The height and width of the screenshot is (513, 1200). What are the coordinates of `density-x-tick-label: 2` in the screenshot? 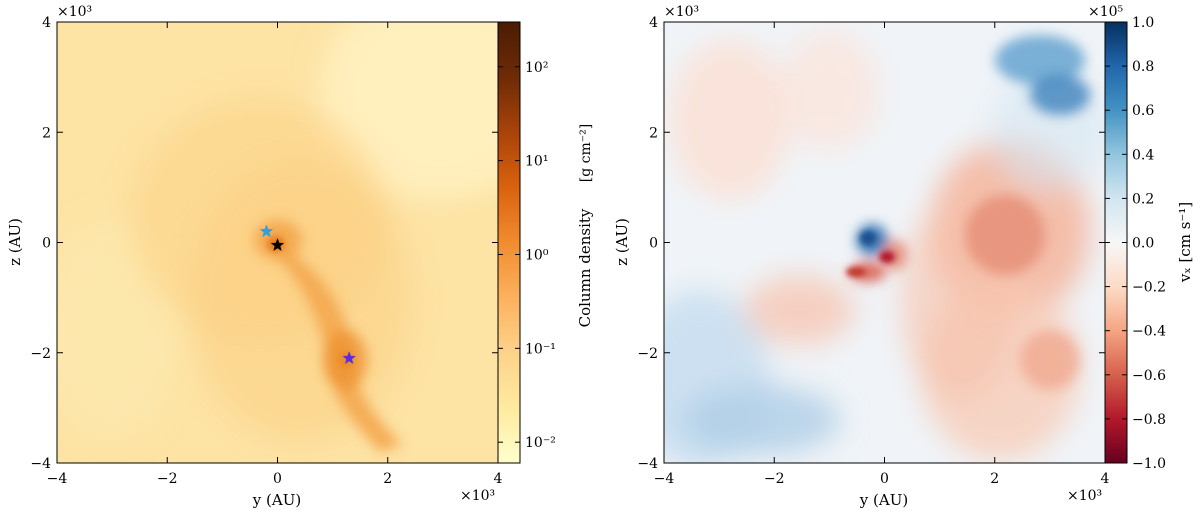 It's located at (387, 479).